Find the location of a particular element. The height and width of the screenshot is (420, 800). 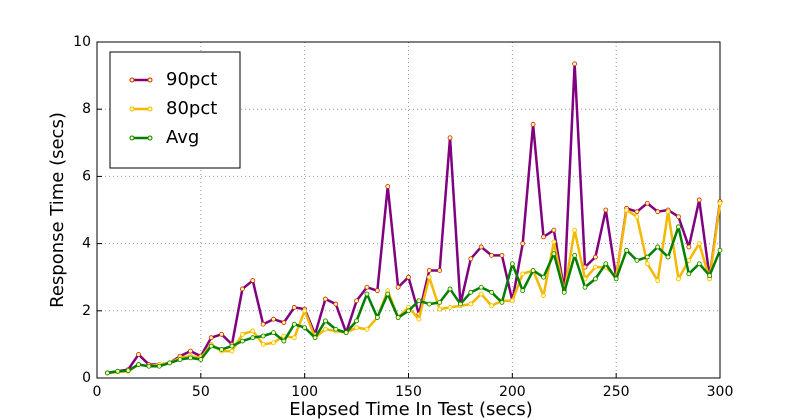

x-tick-label: 100 is located at coordinates (304, 392).